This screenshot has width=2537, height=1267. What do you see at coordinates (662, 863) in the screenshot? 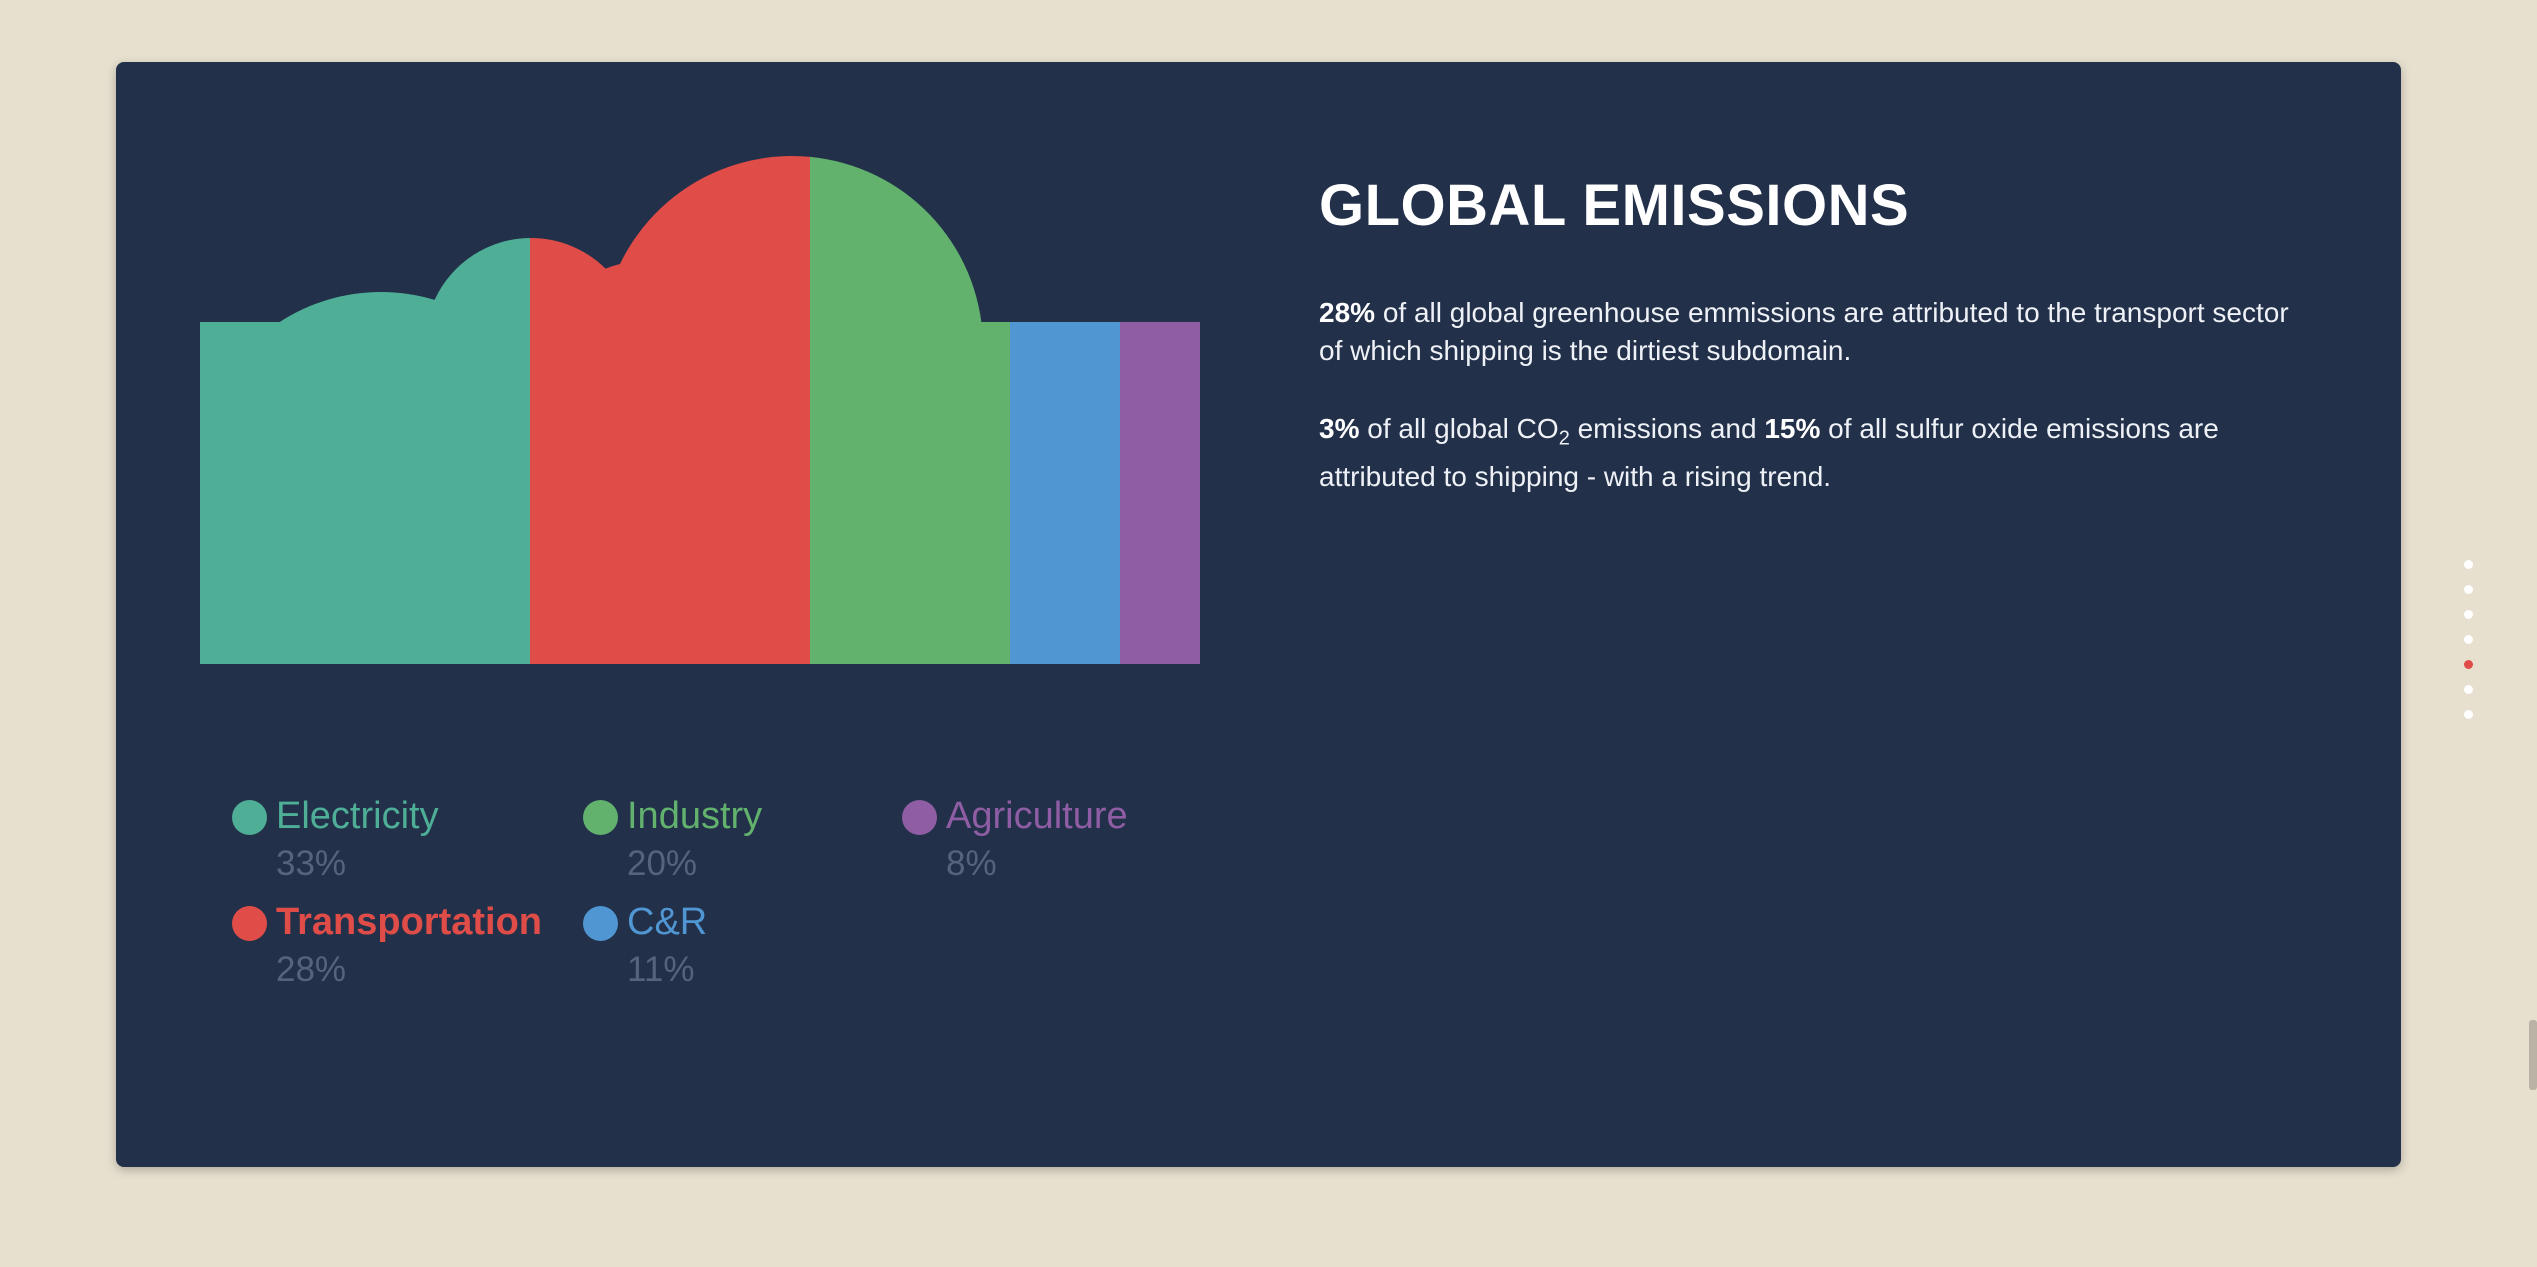
I see `legend-value-industry: 20%` at bounding box center [662, 863].